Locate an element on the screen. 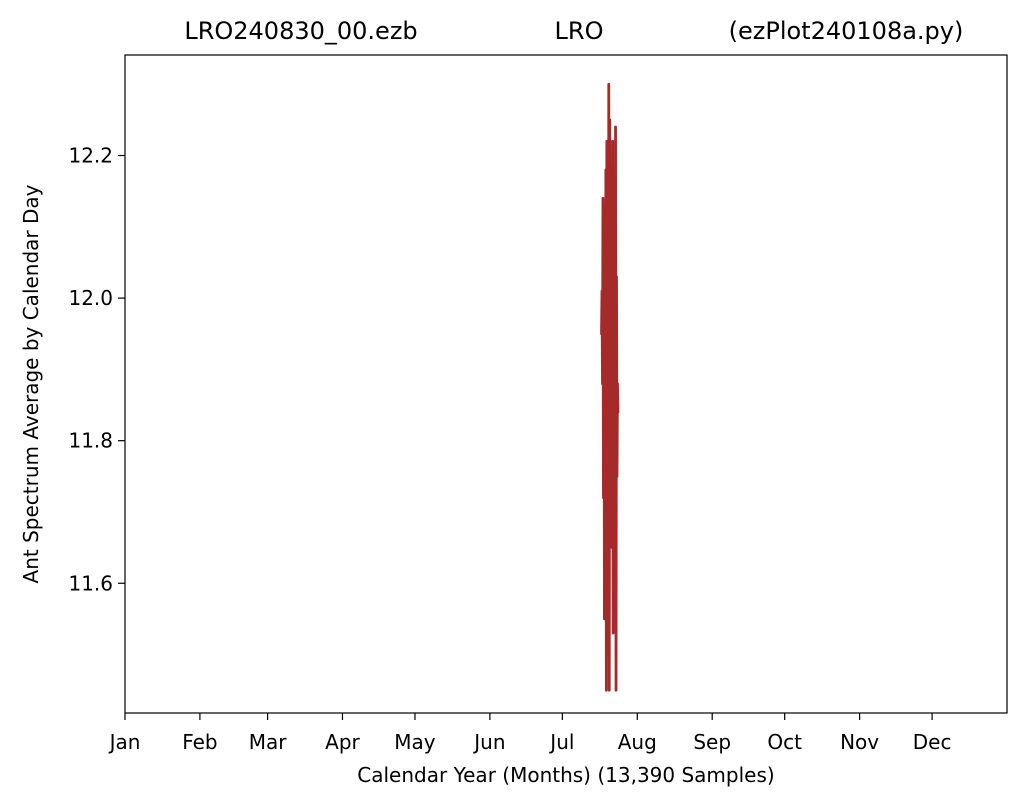 This screenshot has width=1024, height=807. x-axis-label: Calendar Year (Months) (13,390 Samples) is located at coordinates (565, 775).